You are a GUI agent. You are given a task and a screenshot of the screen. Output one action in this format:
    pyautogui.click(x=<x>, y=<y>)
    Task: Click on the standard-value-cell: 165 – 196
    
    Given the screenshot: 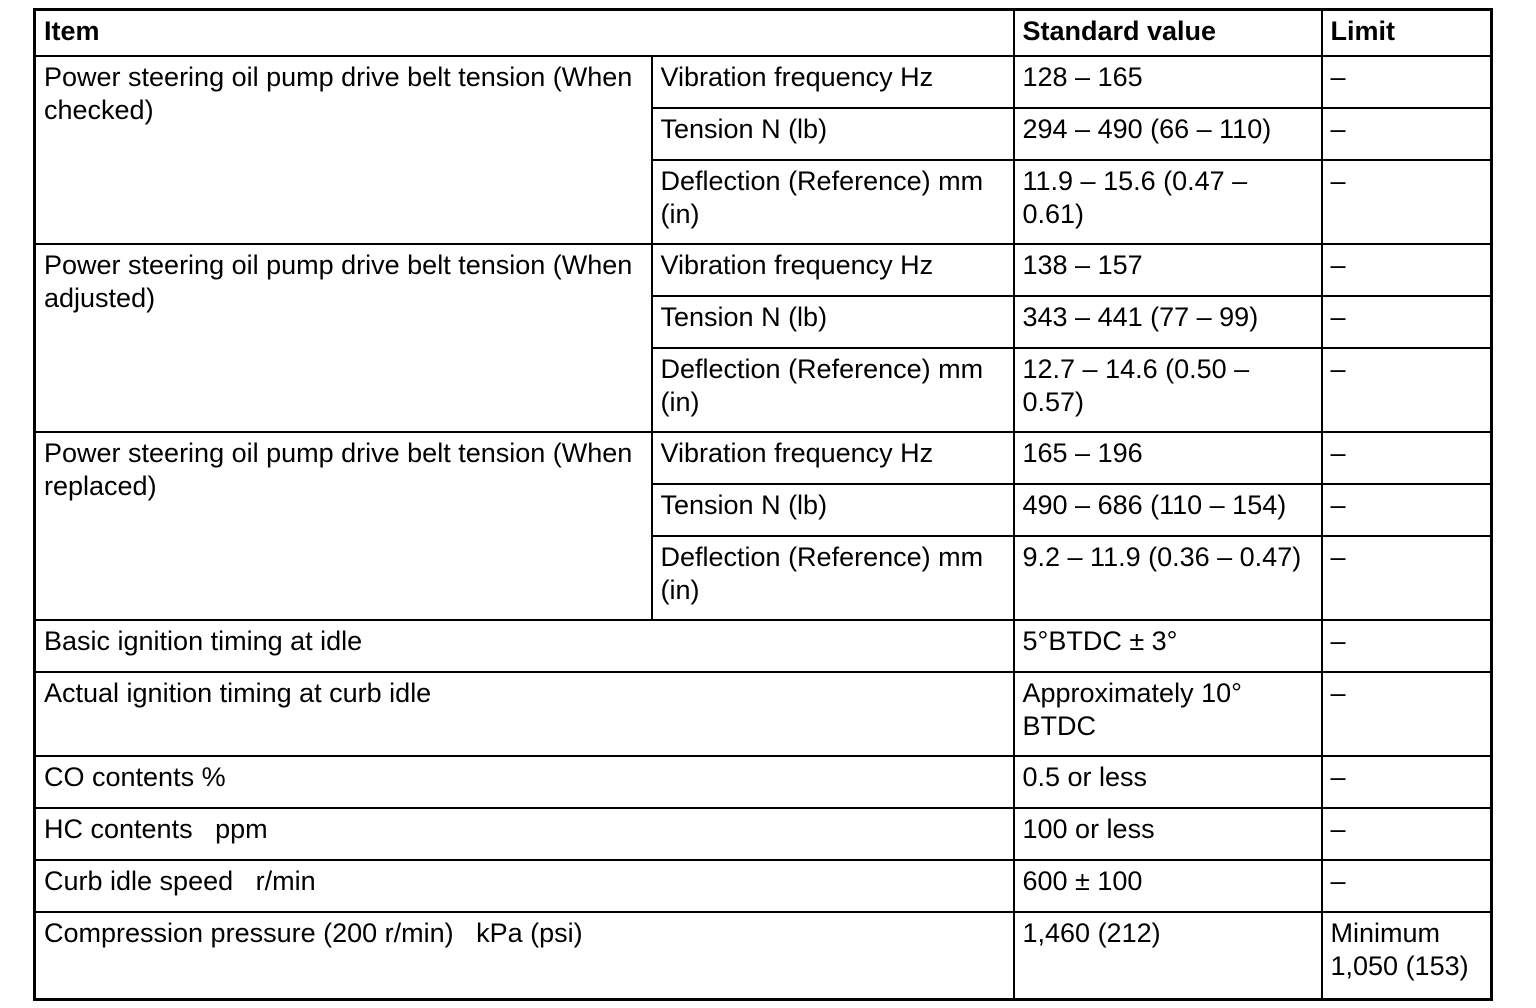 What is the action you would take?
    pyautogui.click(x=1167, y=457)
    